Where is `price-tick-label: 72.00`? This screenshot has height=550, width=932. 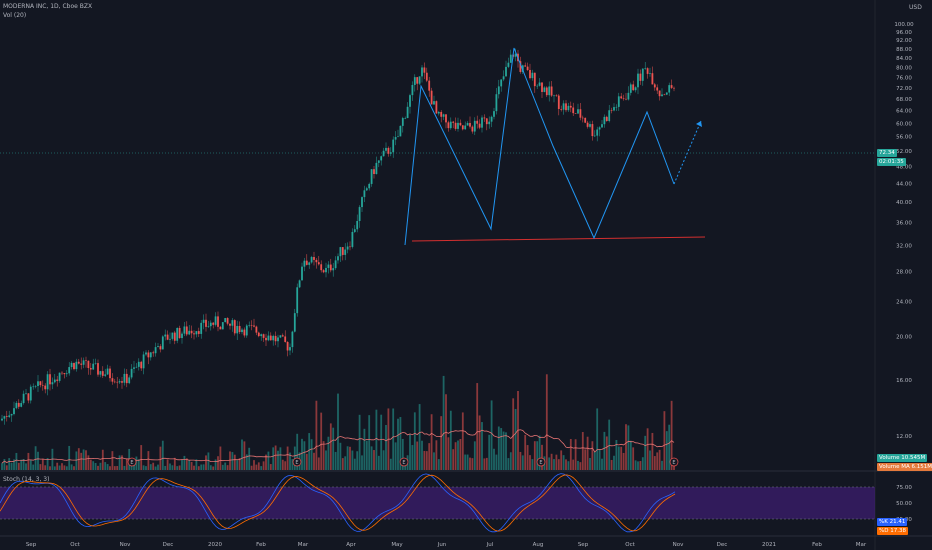
price-tick-label: 72.00 is located at coordinates (904, 89).